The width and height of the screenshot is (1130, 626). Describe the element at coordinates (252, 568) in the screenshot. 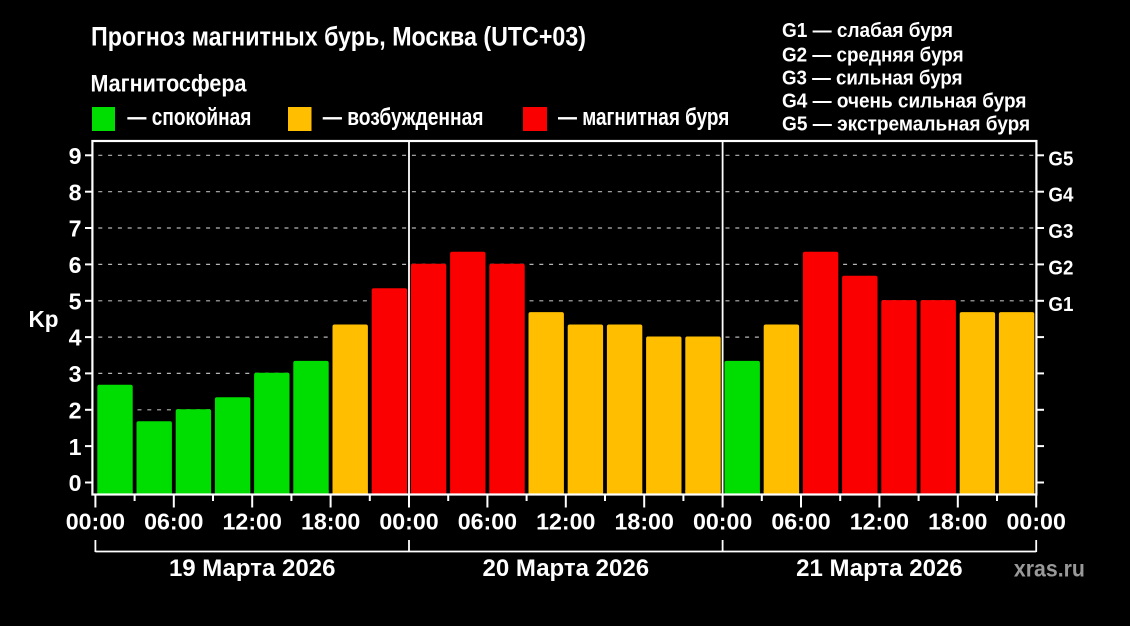

I see `svg-text: 19 Марта 2026` at that location.